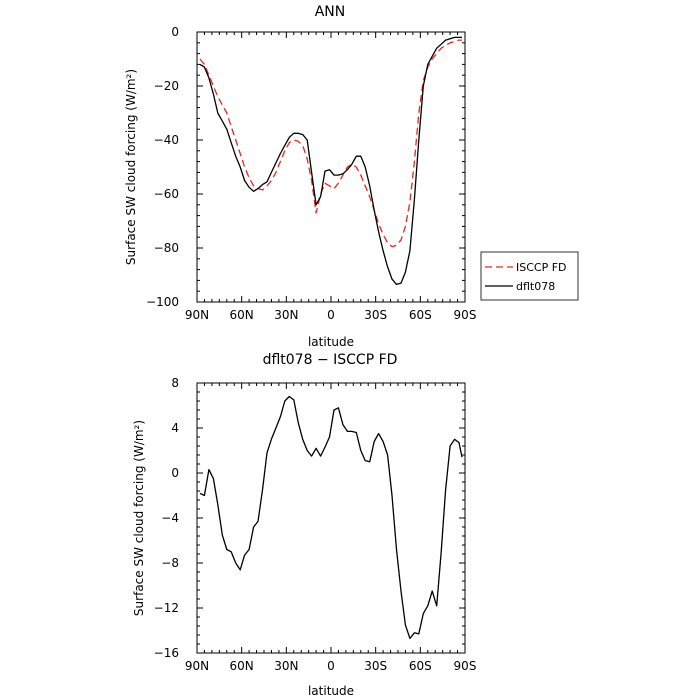 Image resolution: width=700 pixels, height=700 pixels. Describe the element at coordinates (330, 143) in the screenshot. I see `series-line-isccp-fd` at that location.